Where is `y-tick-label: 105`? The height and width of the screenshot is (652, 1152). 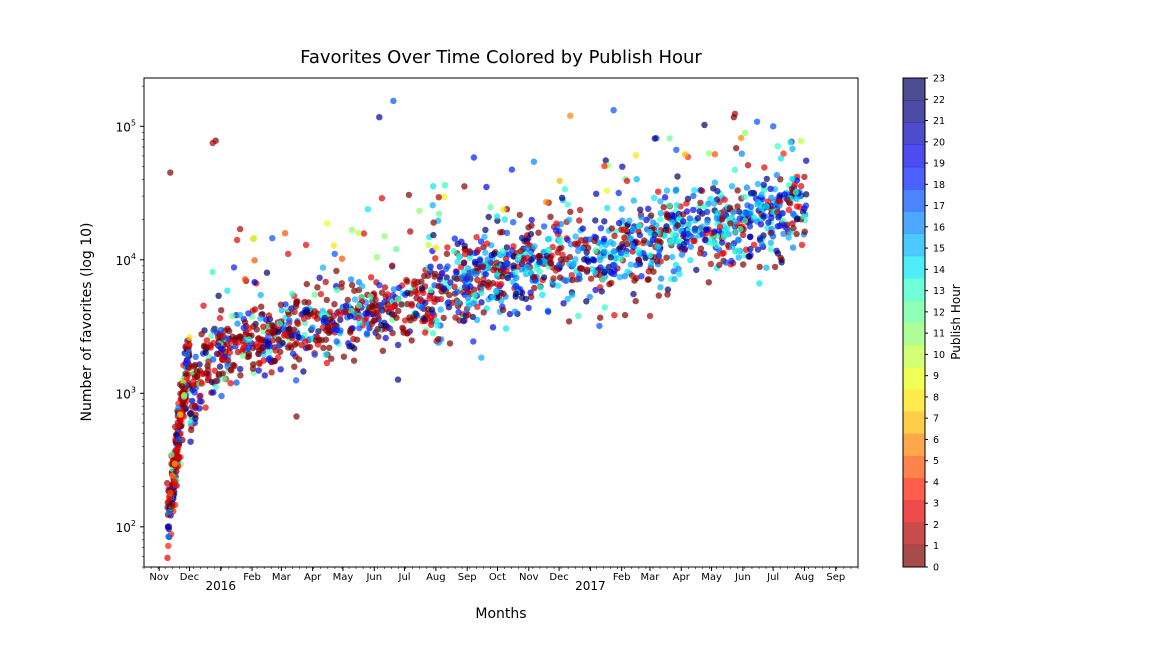
y-tick-label: 105 is located at coordinates (126, 126).